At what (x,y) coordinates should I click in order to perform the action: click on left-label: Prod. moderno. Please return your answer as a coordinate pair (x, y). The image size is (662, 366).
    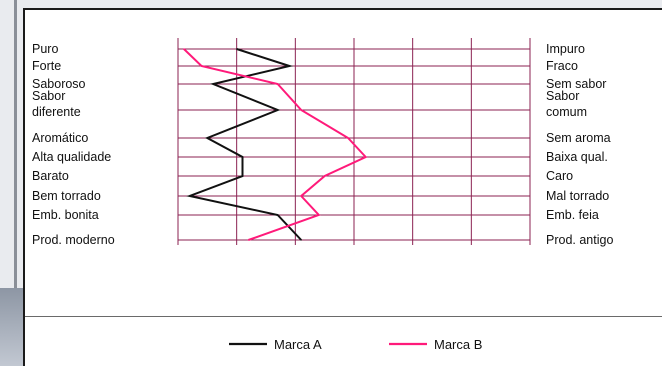
    Looking at the image, I should click on (73, 240).